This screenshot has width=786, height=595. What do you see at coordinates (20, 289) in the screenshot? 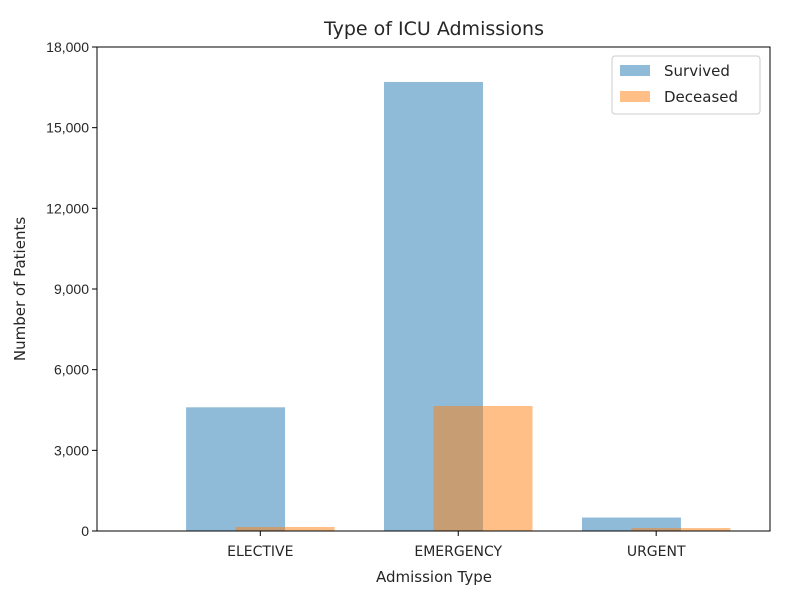
I see `y-axis-label: Number of Patients` at bounding box center [20, 289].